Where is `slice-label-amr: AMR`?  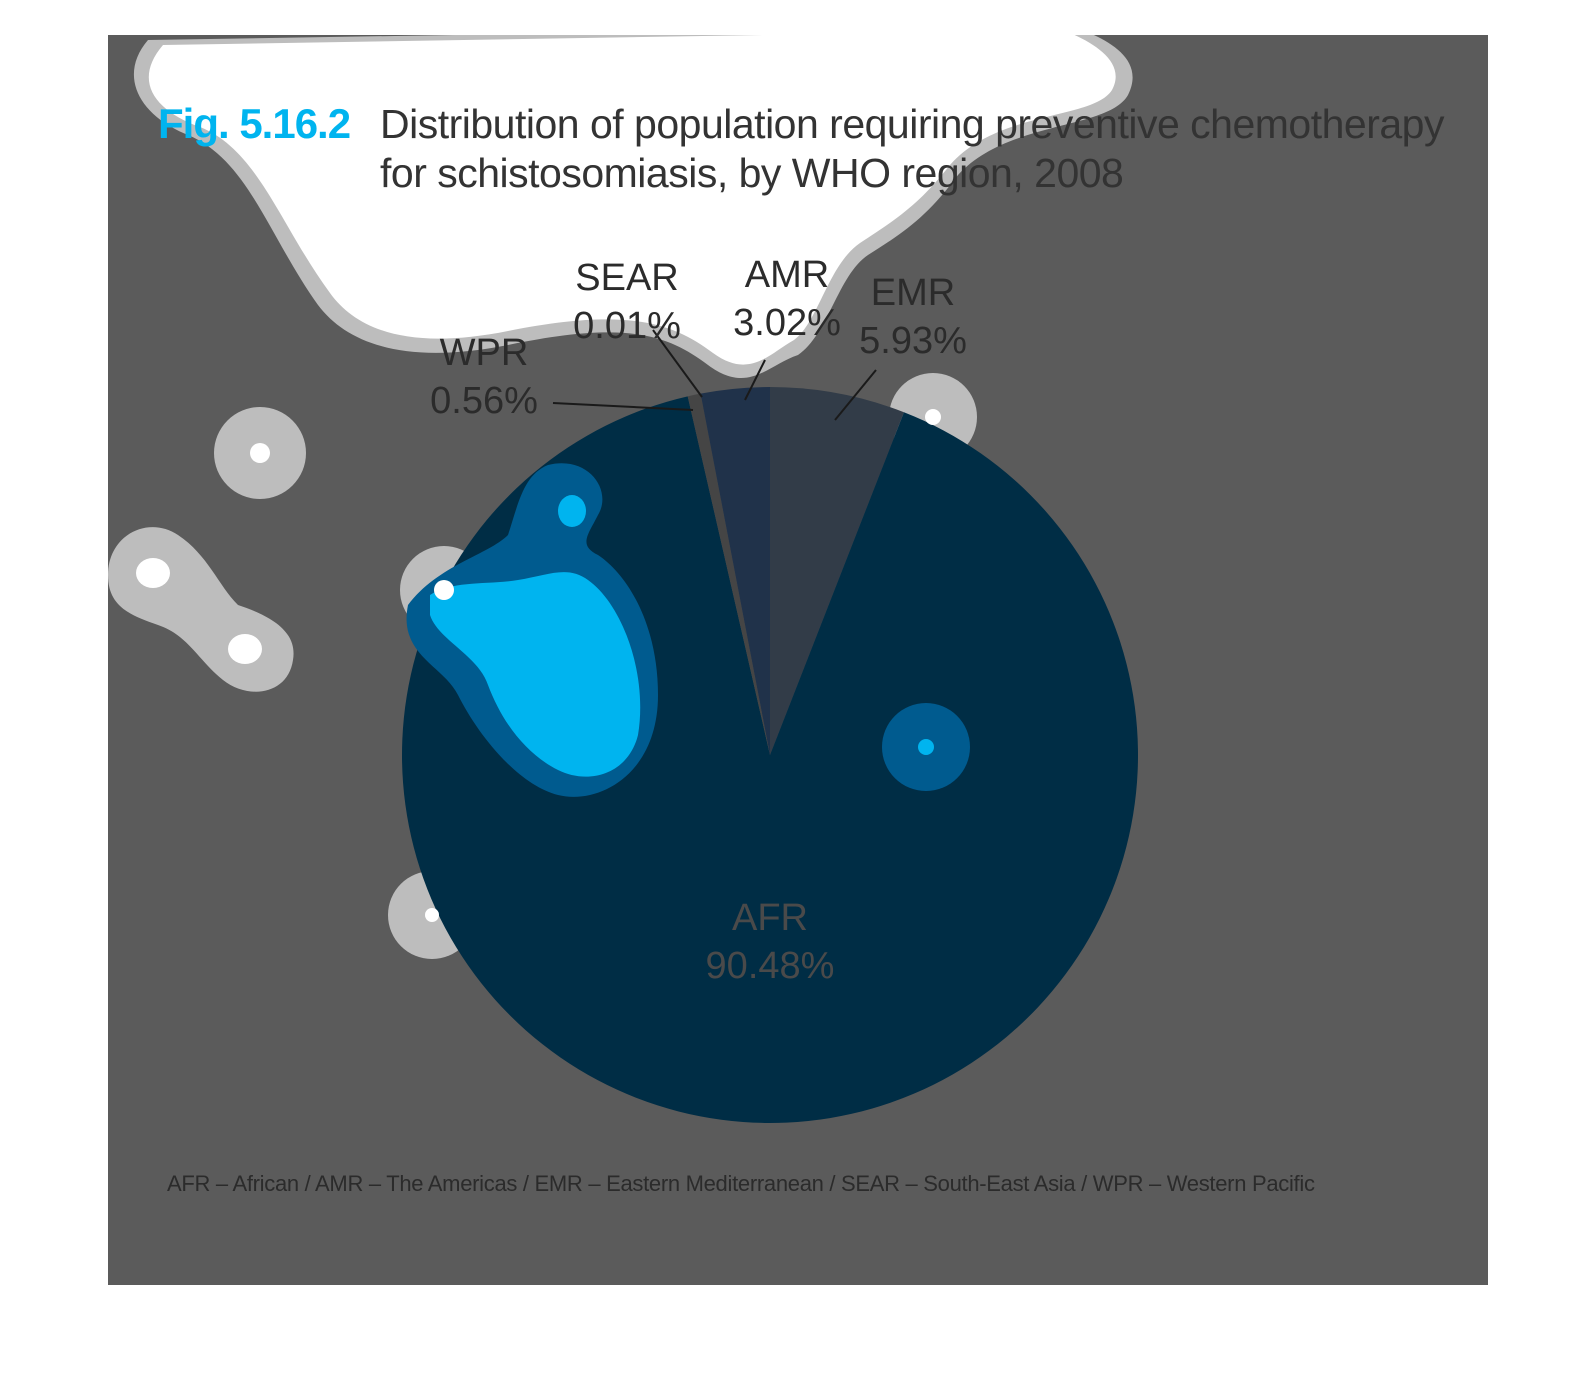 slice-label-amr: AMR is located at coordinates (787, 275).